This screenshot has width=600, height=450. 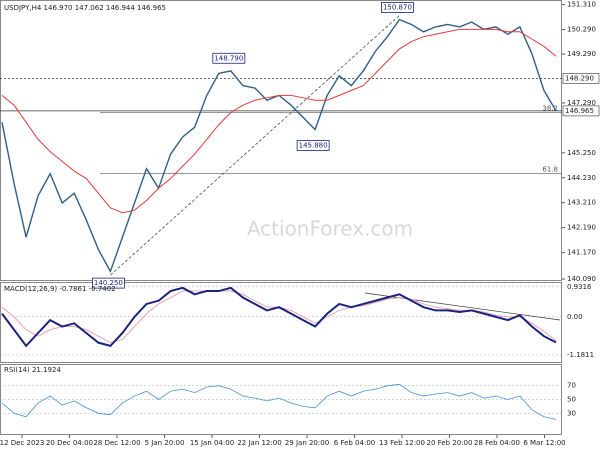 I want to click on y-tick-label: 140.090, so click(x=581, y=279).